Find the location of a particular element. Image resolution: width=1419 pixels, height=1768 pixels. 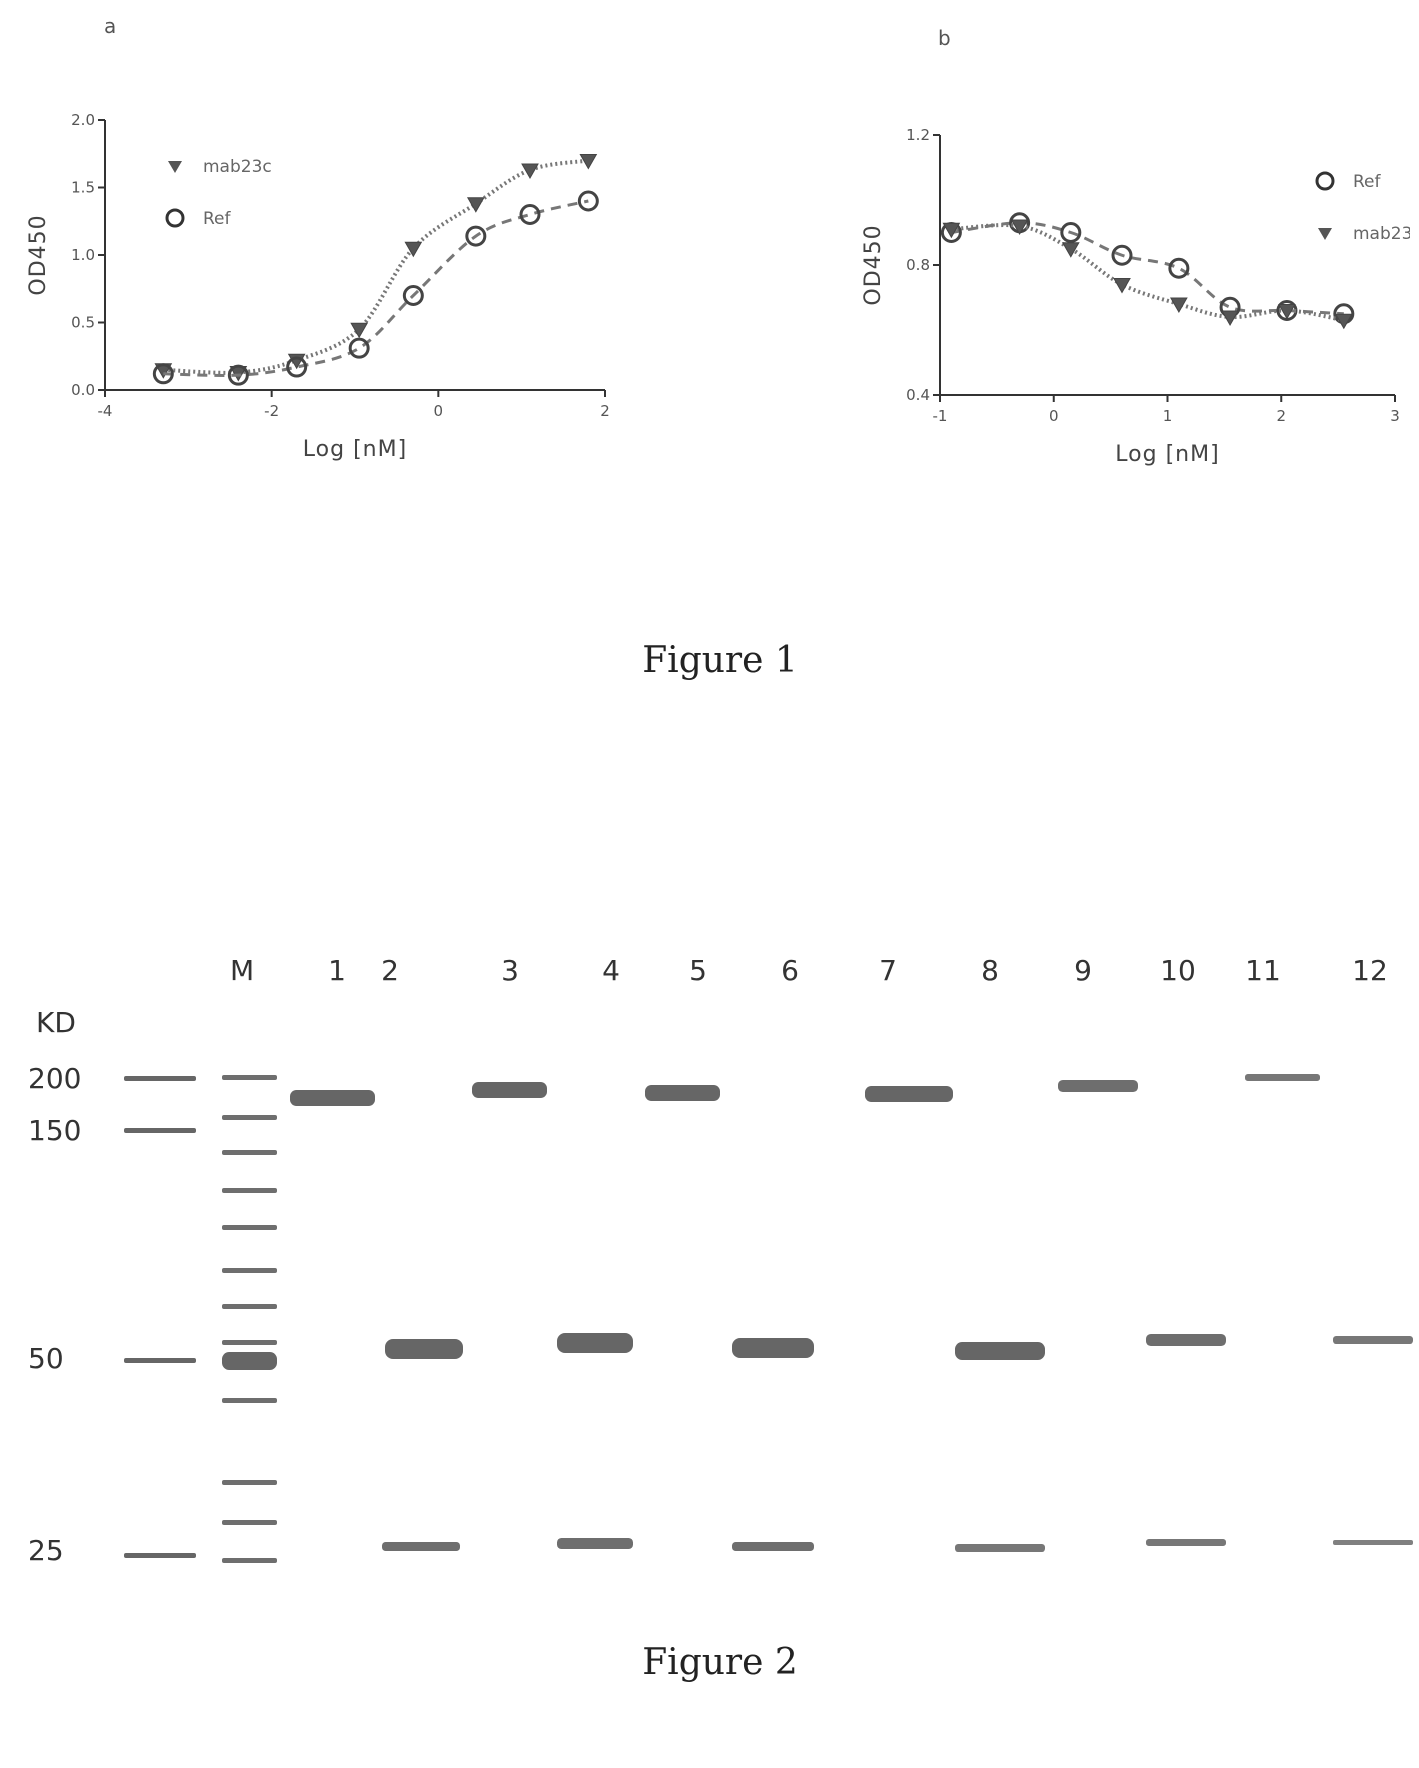

panel-letter-a: a is located at coordinates (110, 26).